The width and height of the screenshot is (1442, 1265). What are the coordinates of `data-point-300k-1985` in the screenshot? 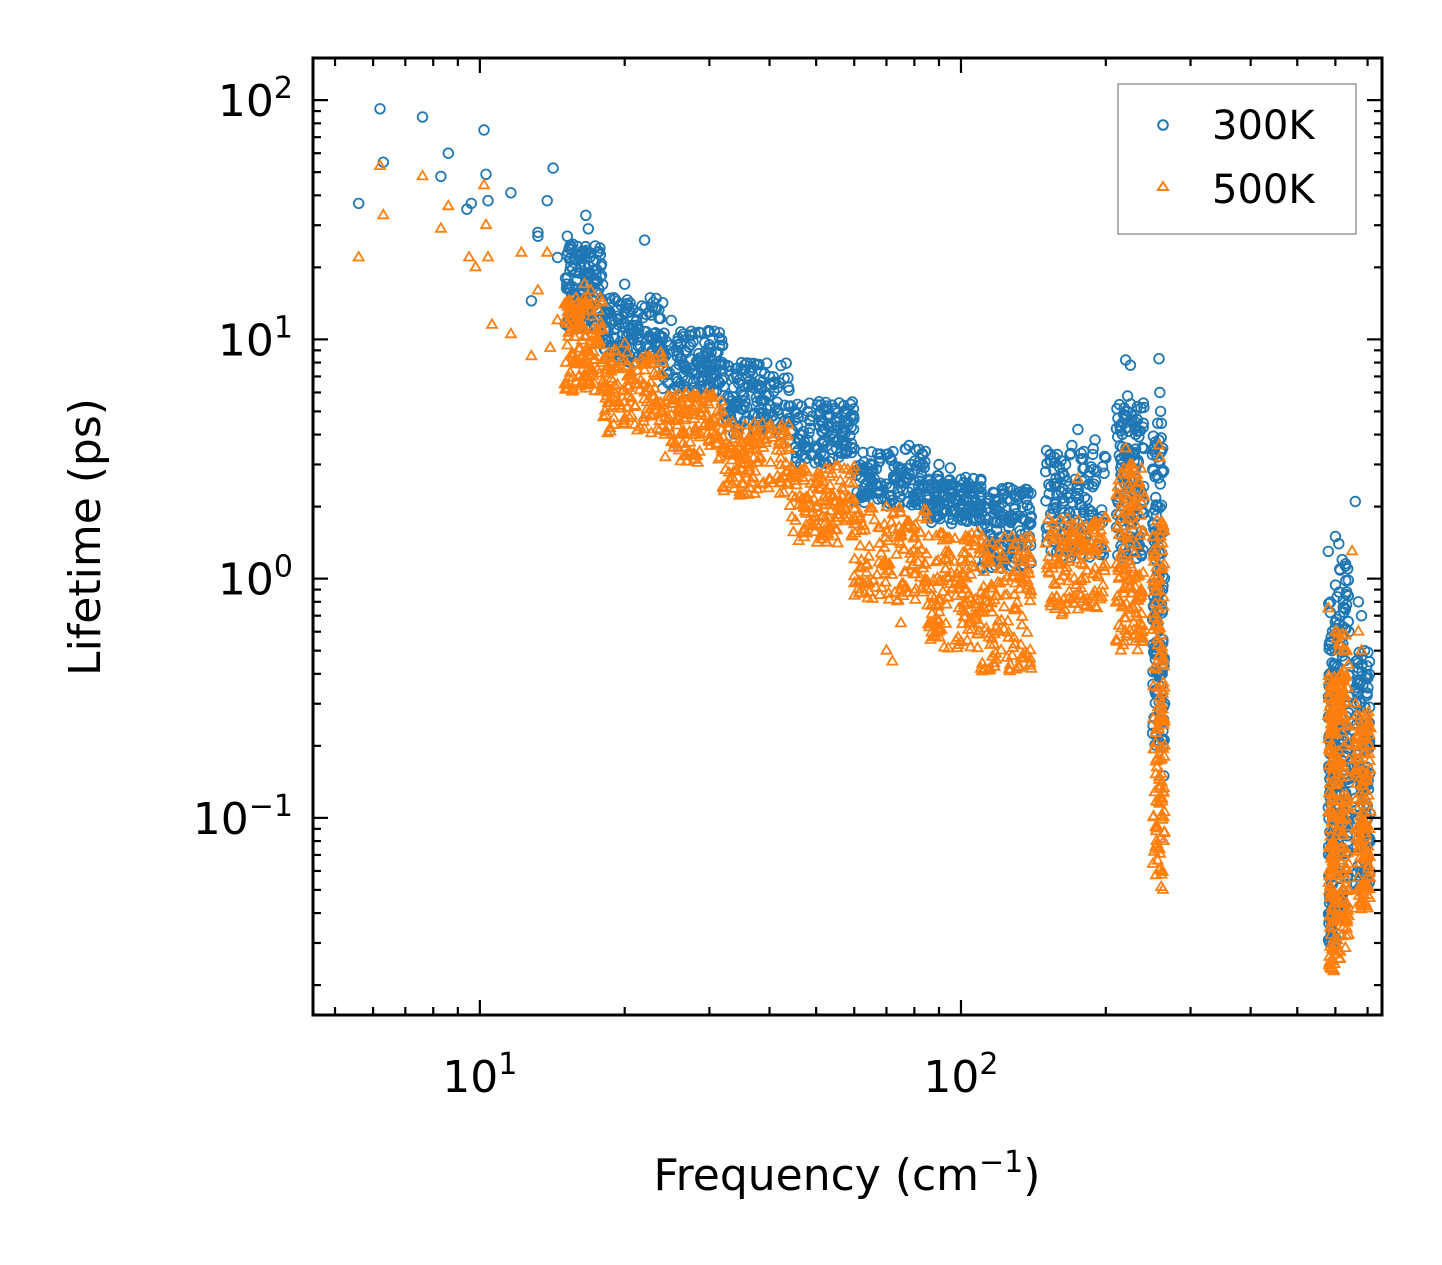 It's located at (671, 320).